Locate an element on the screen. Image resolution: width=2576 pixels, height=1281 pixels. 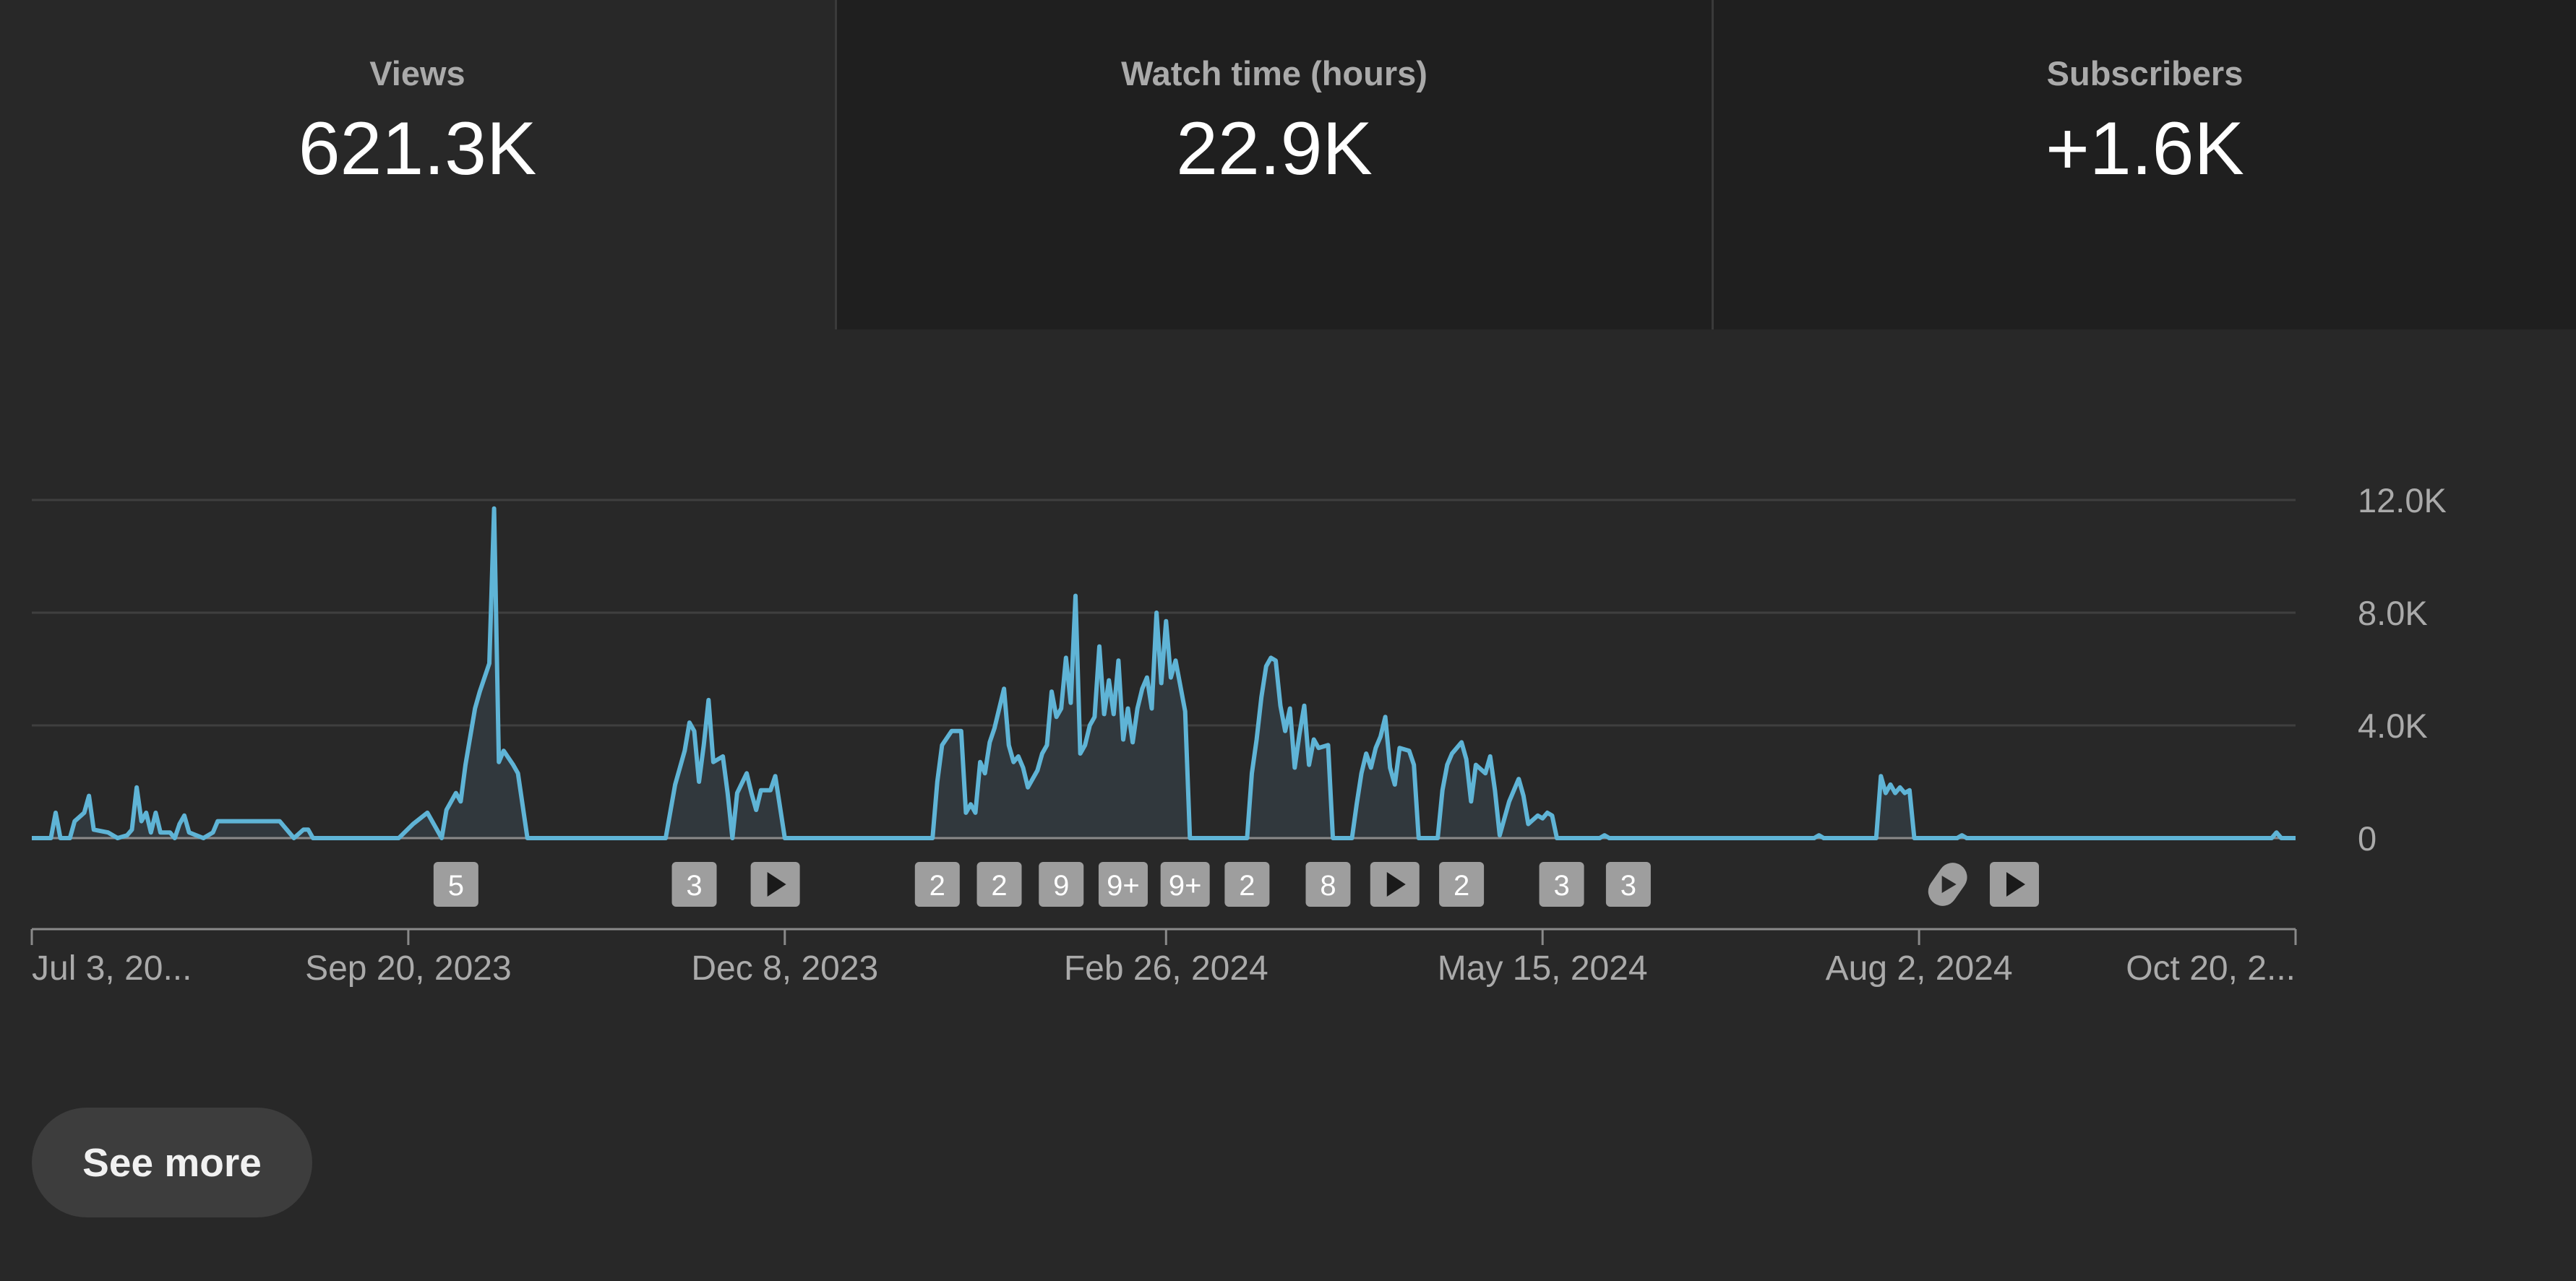
shorts-icon is located at coordinates (1948, 885).